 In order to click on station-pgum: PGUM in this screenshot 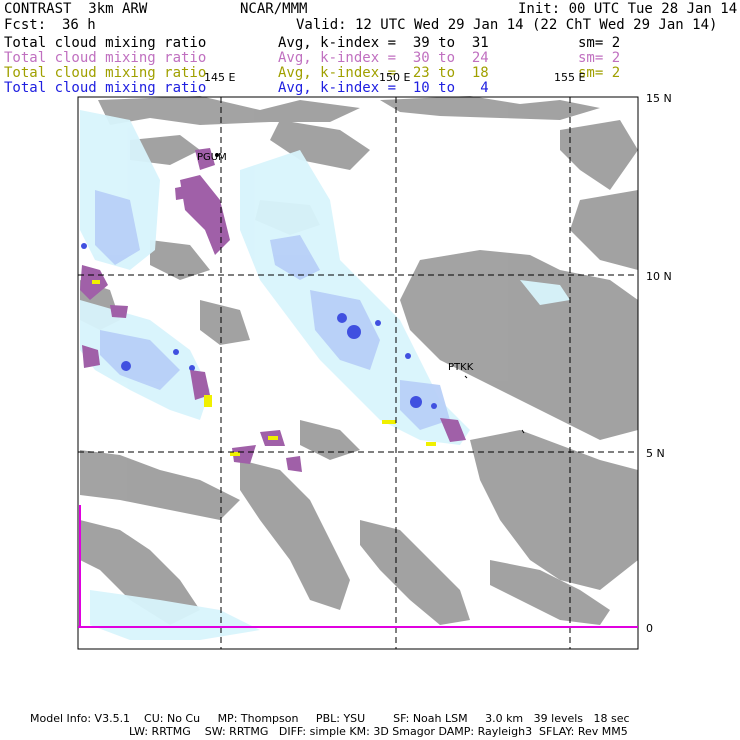, I will do `click(212, 157)`.